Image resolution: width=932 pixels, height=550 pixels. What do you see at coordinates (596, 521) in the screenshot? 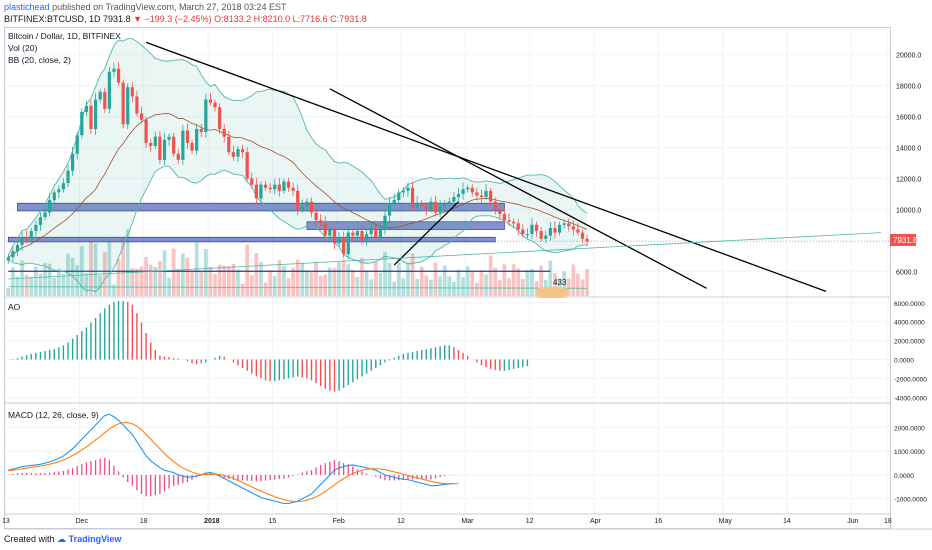
I see `time-tick-label: Apr` at bounding box center [596, 521].